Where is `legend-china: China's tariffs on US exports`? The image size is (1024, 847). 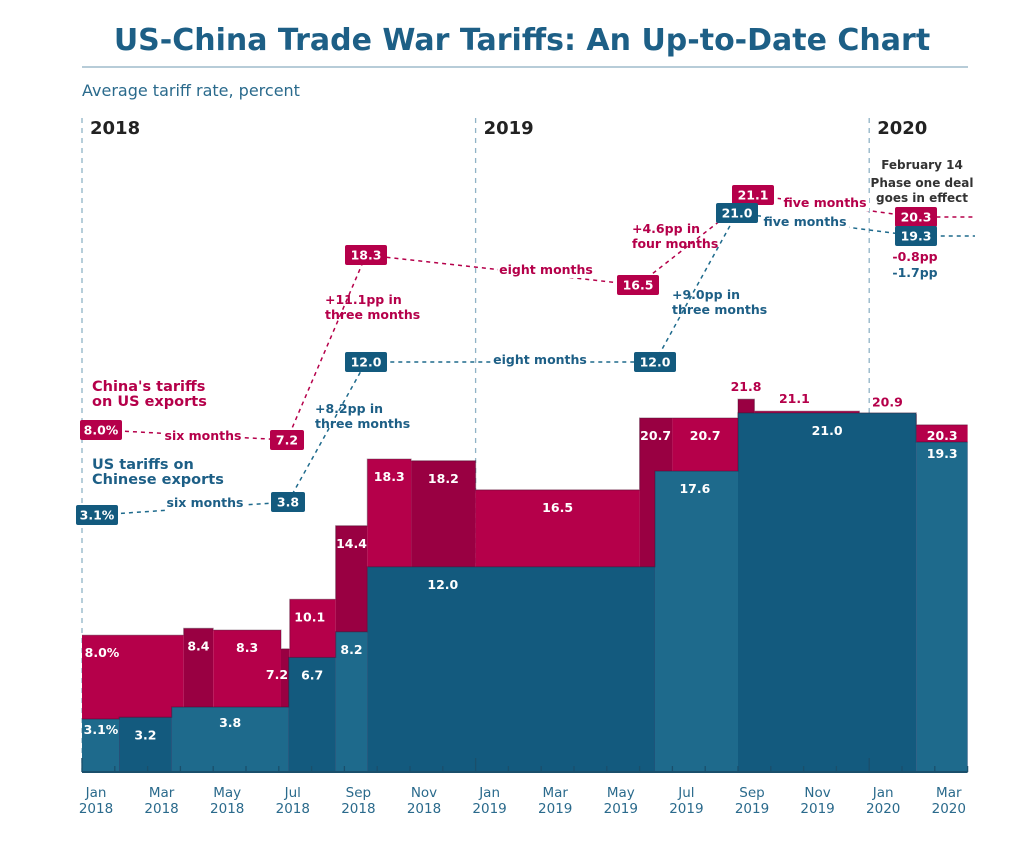 legend-china: China's tariffs on US exports is located at coordinates (149, 394).